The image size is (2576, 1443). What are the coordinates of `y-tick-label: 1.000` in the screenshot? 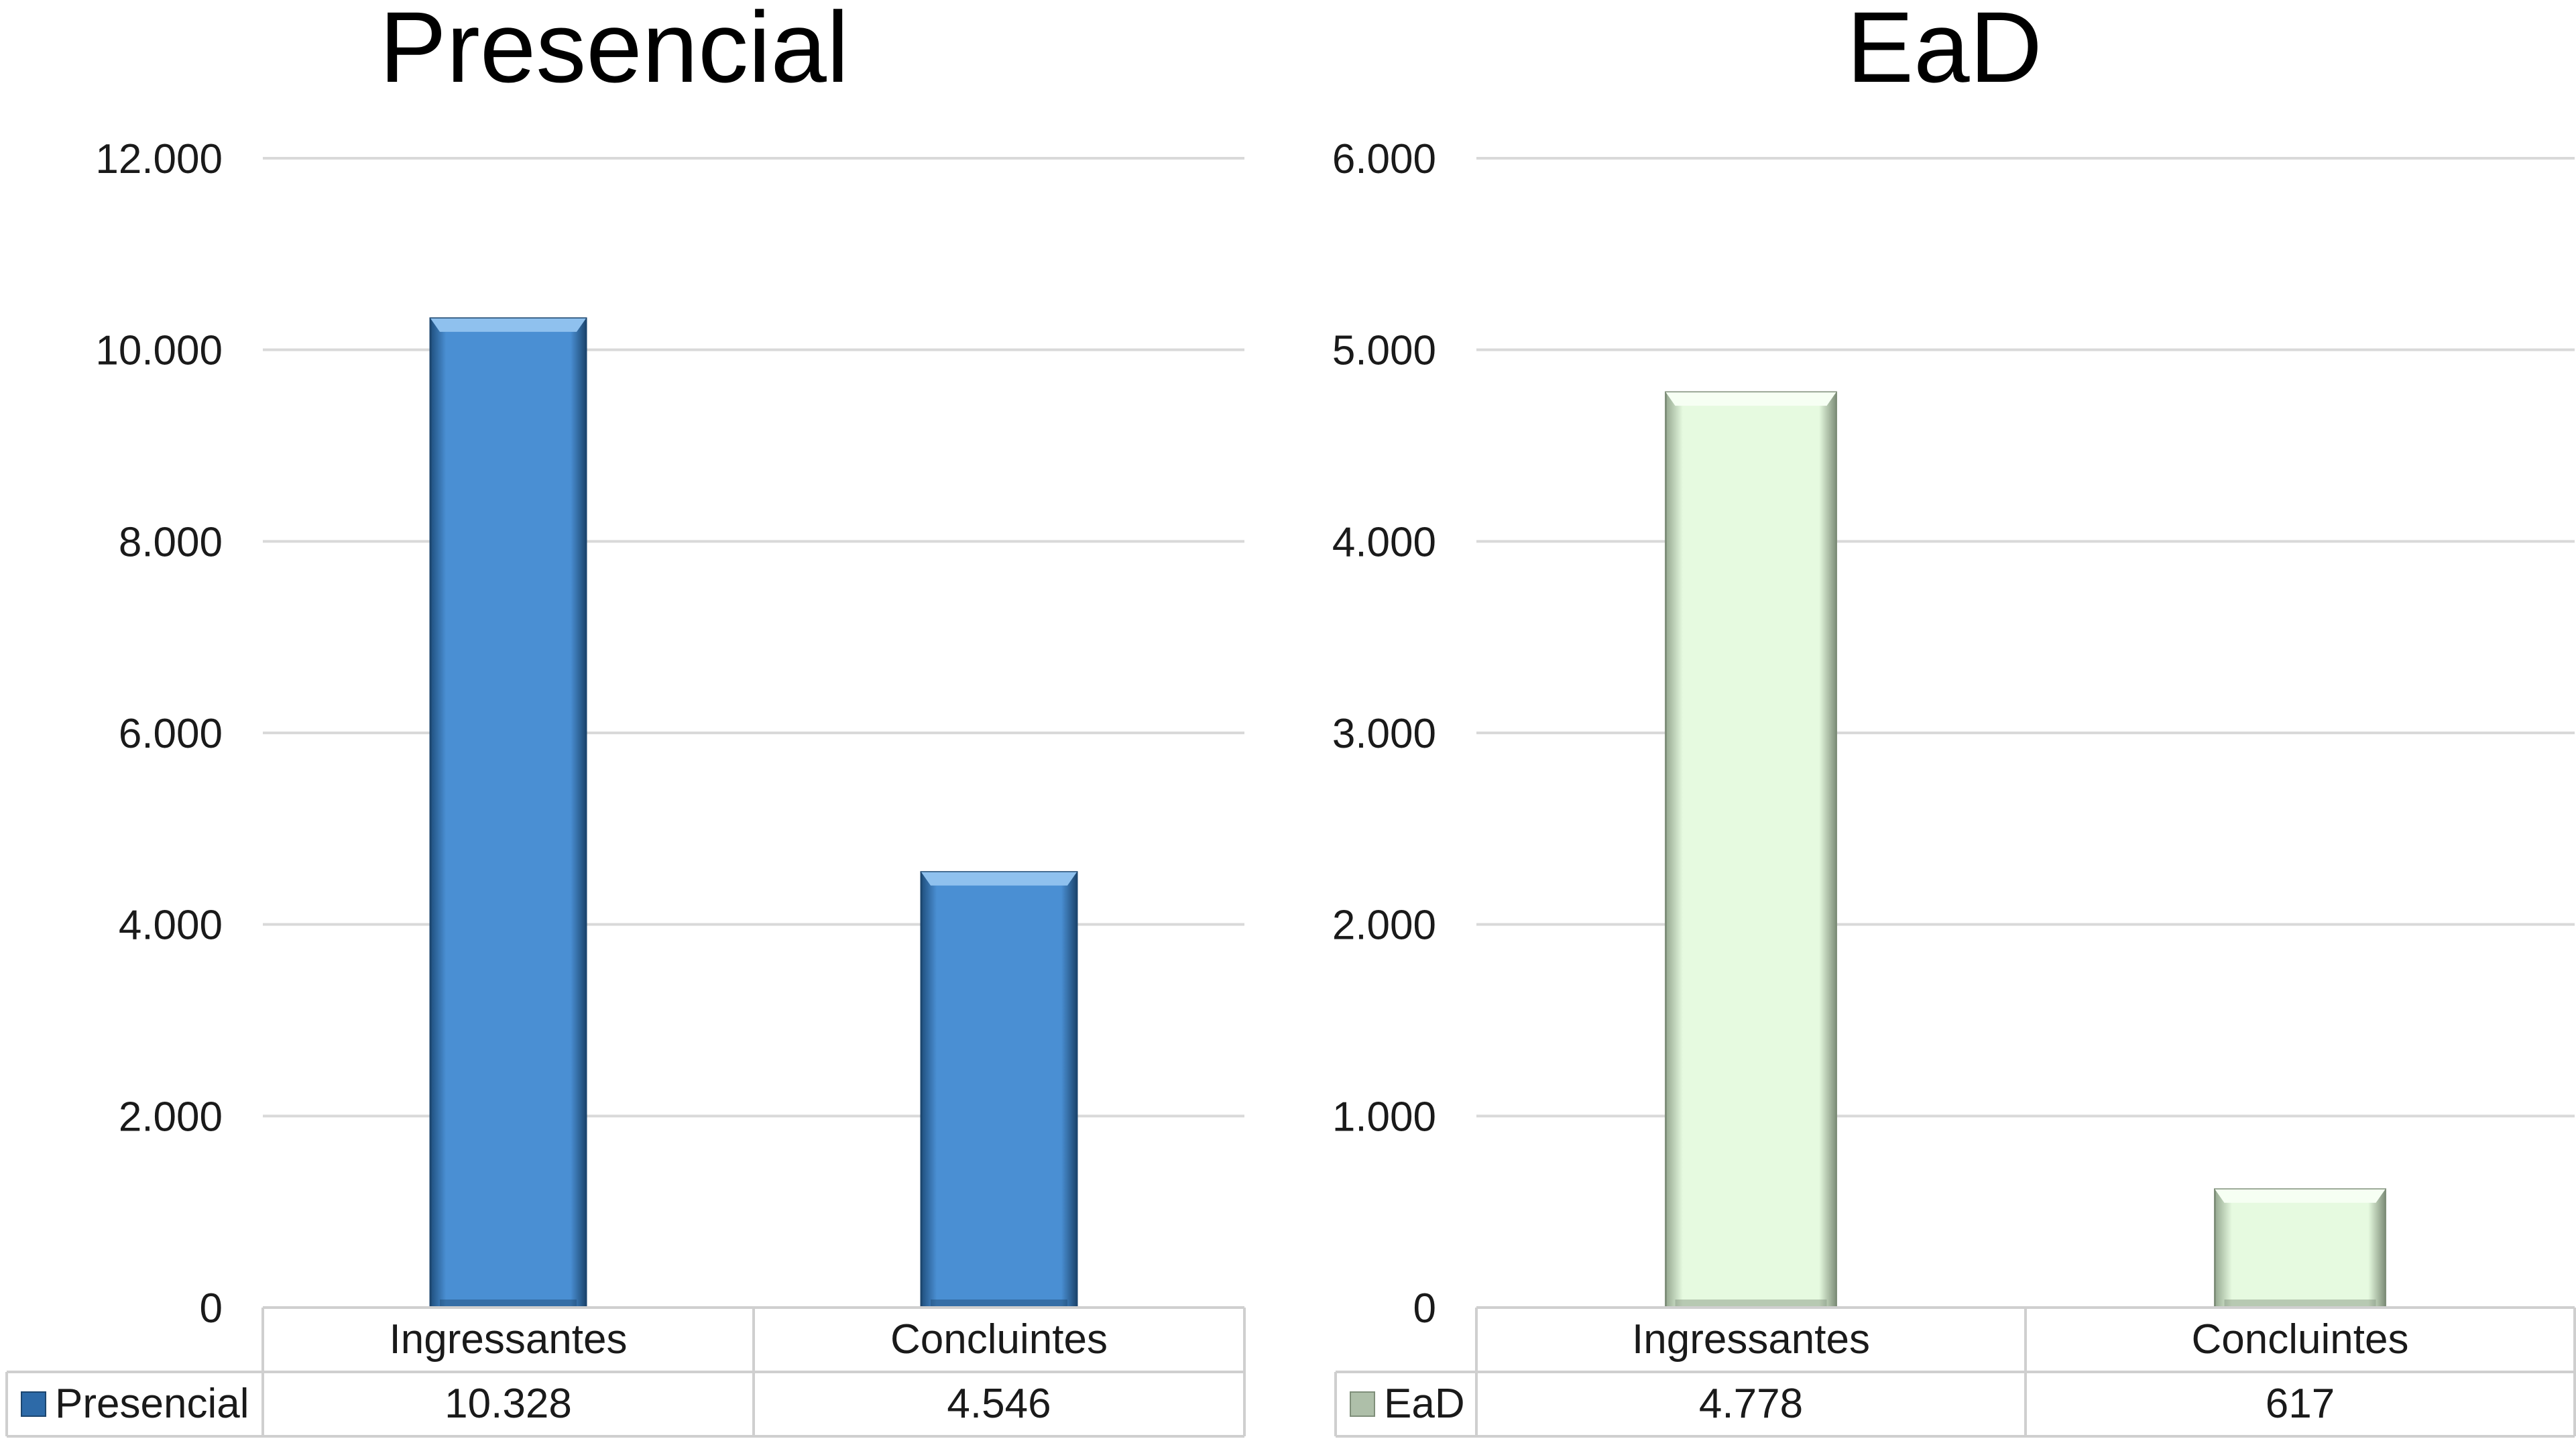 It's located at (1384, 1117).